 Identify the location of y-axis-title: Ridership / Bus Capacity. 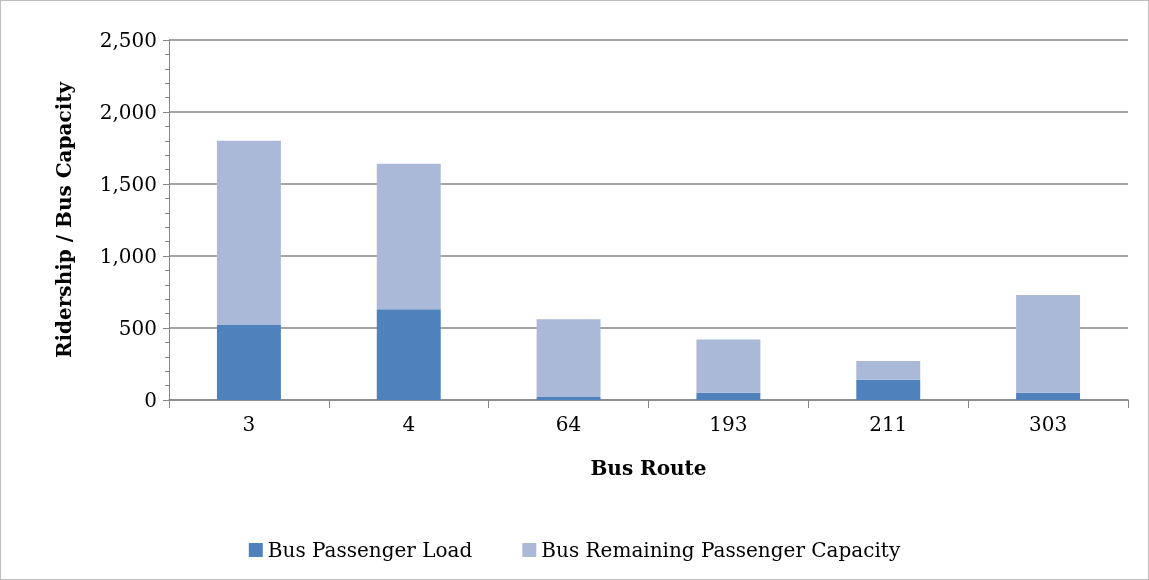
(64, 219).